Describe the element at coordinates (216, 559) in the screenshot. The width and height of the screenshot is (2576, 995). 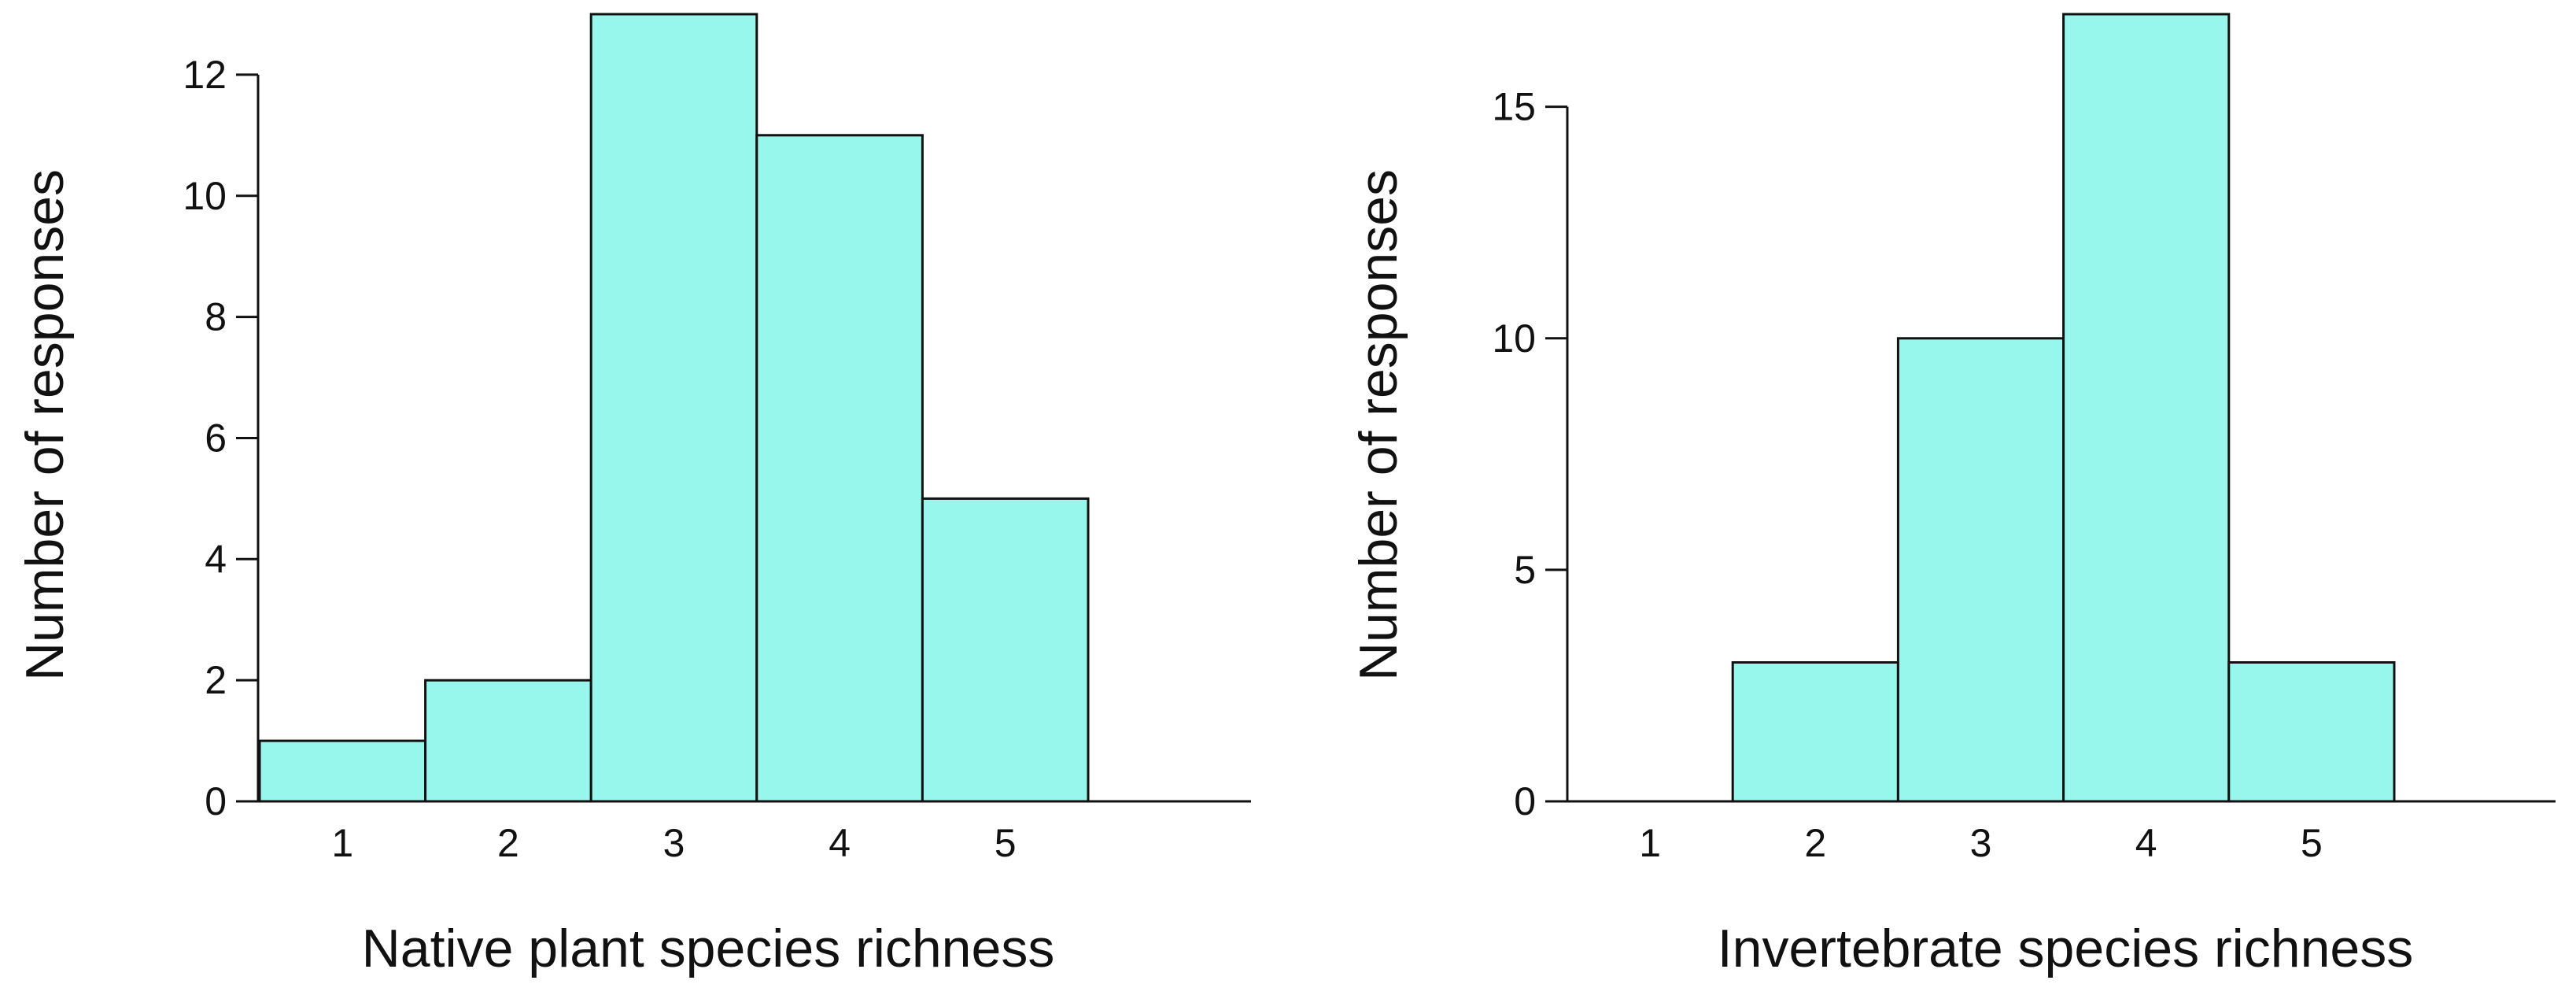
I see `y-tick-label-4: 4` at that location.